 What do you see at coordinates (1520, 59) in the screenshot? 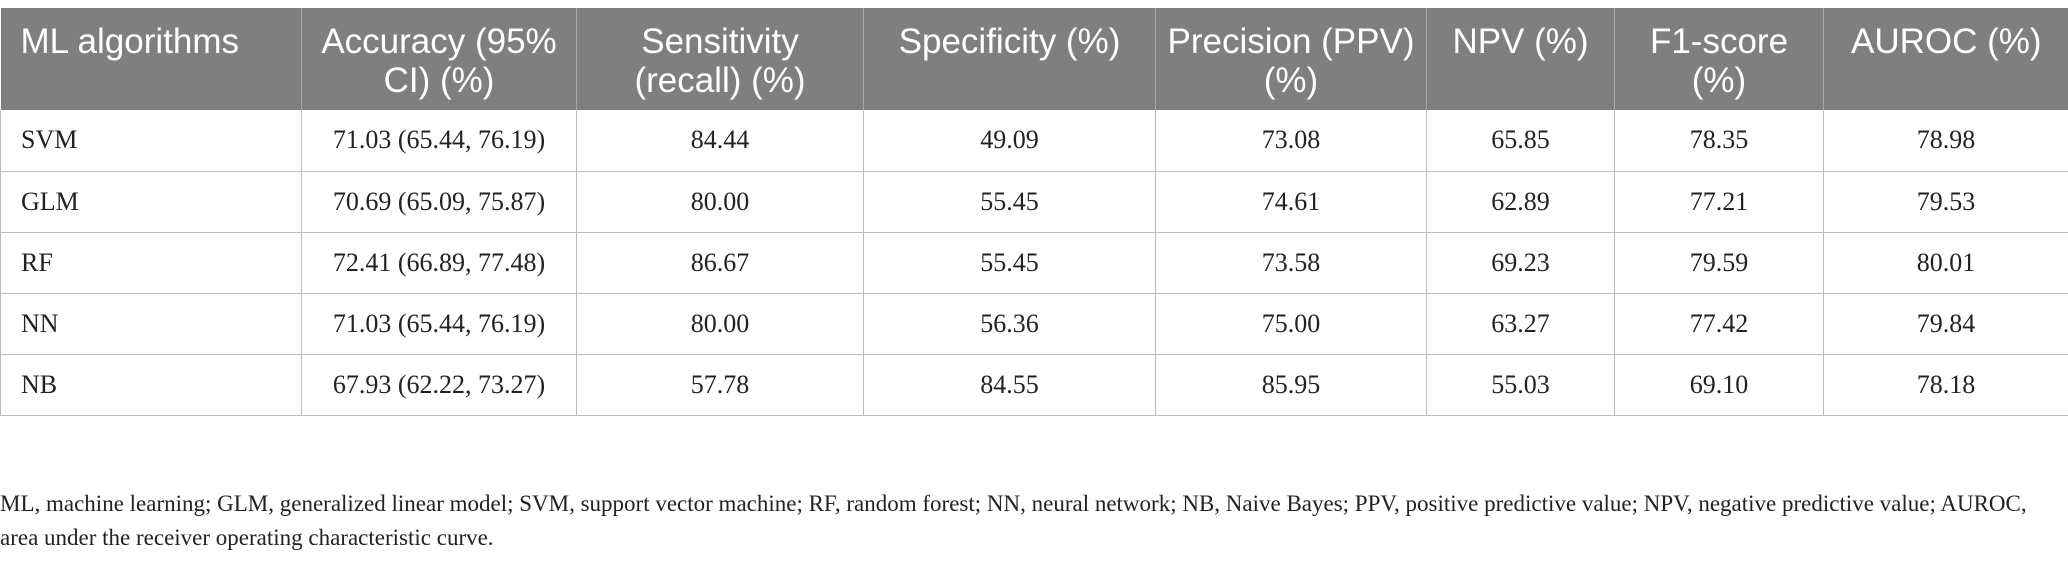
I see `header-npv: NPV (%)` at bounding box center [1520, 59].